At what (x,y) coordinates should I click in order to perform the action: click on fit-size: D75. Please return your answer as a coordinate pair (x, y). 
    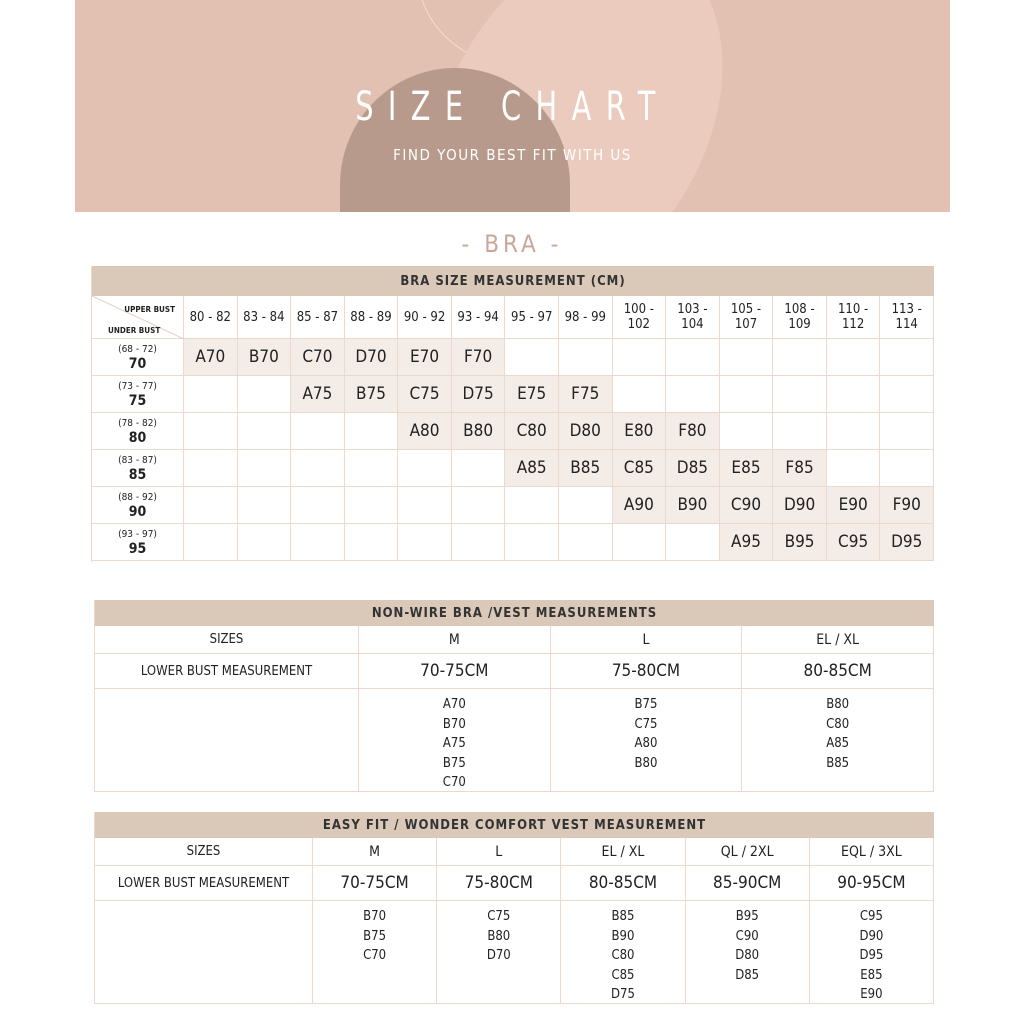
    Looking at the image, I should click on (623, 994).